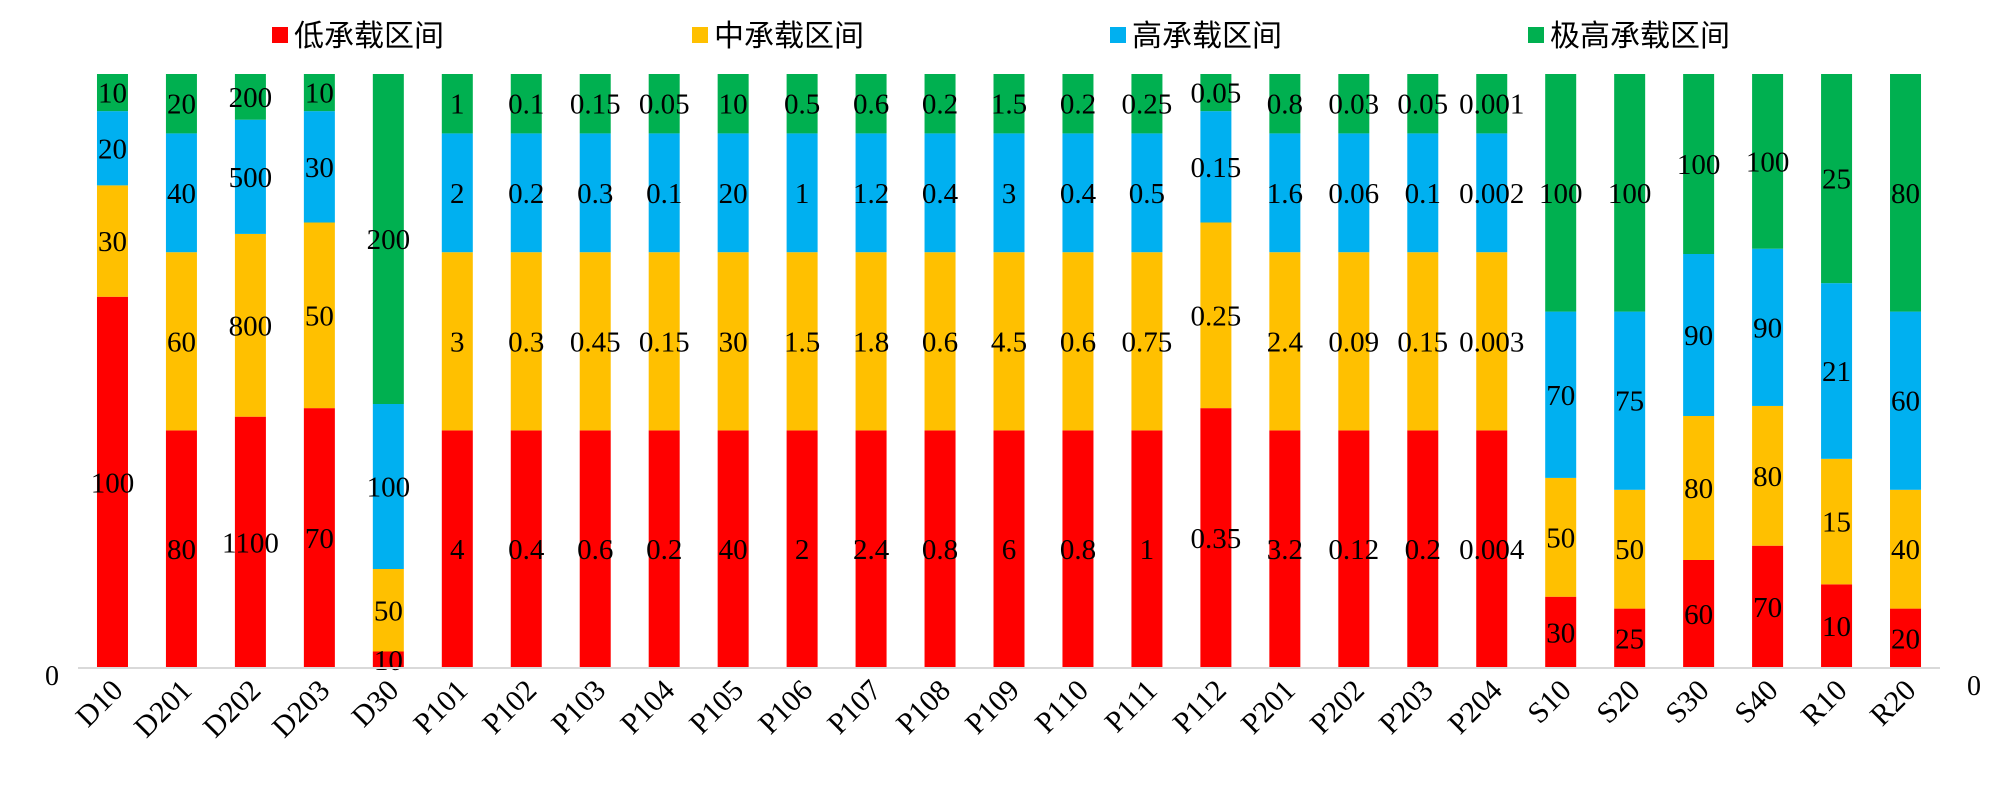 Image resolution: width=2000 pixels, height=788 pixels. I want to click on value-label-d201-series-2: 60, so click(181, 342).